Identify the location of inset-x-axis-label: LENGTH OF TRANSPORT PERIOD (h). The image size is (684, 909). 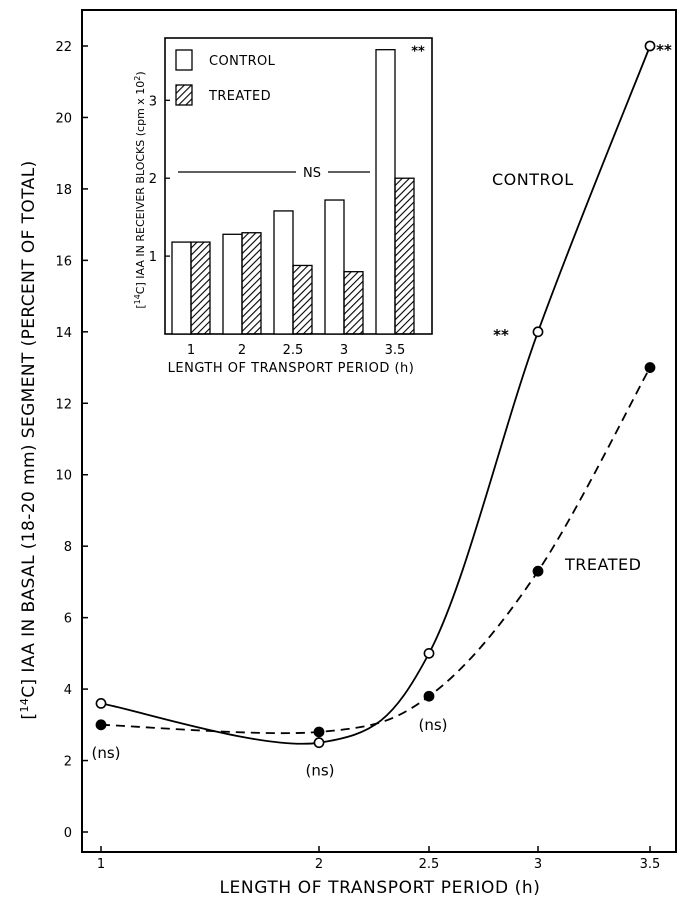
(291, 368).